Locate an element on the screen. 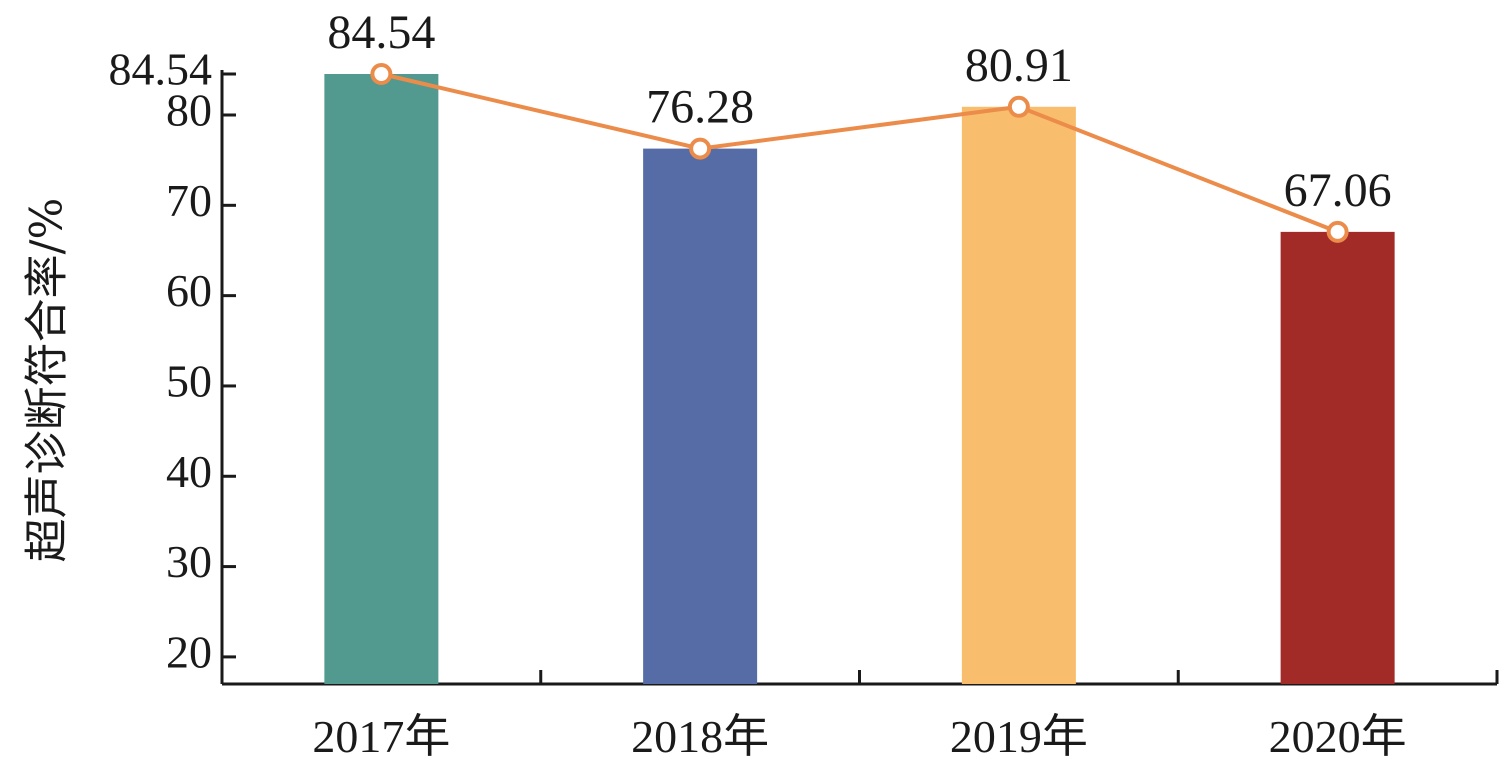 This screenshot has width=1500, height=767. y-axis-label: 超声诊断符合率/% is located at coordinates (47, 380).